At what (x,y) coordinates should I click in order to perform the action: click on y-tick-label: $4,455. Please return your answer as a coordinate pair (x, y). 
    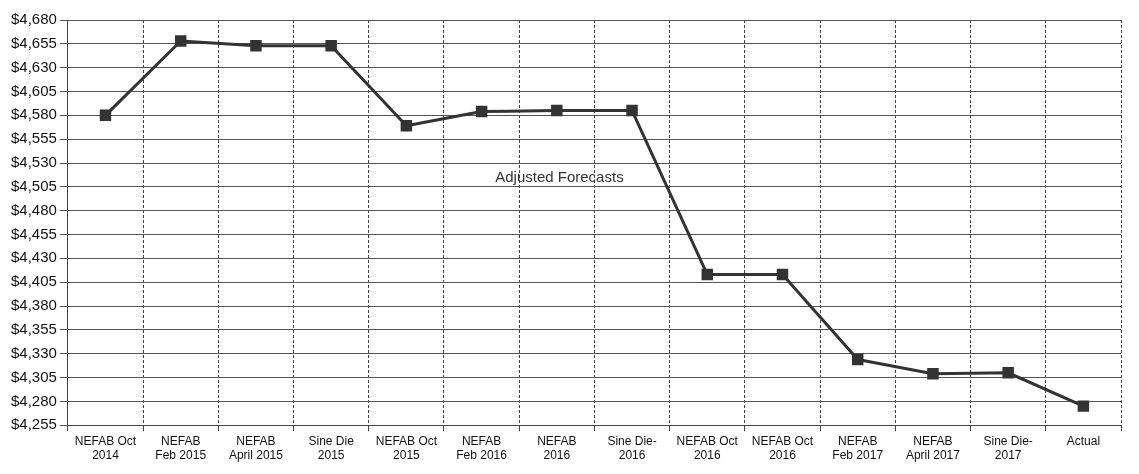
    Looking at the image, I should click on (33, 233).